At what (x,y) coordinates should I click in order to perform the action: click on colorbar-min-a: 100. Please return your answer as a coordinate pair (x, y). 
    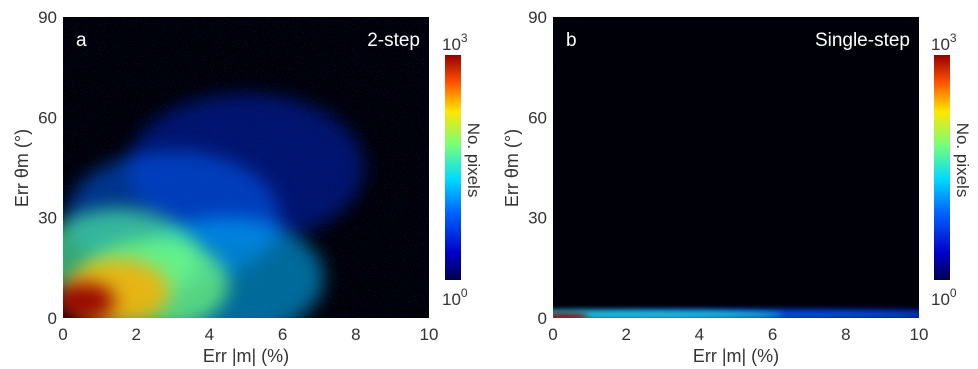
    Looking at the image, I should click on (455, 297).